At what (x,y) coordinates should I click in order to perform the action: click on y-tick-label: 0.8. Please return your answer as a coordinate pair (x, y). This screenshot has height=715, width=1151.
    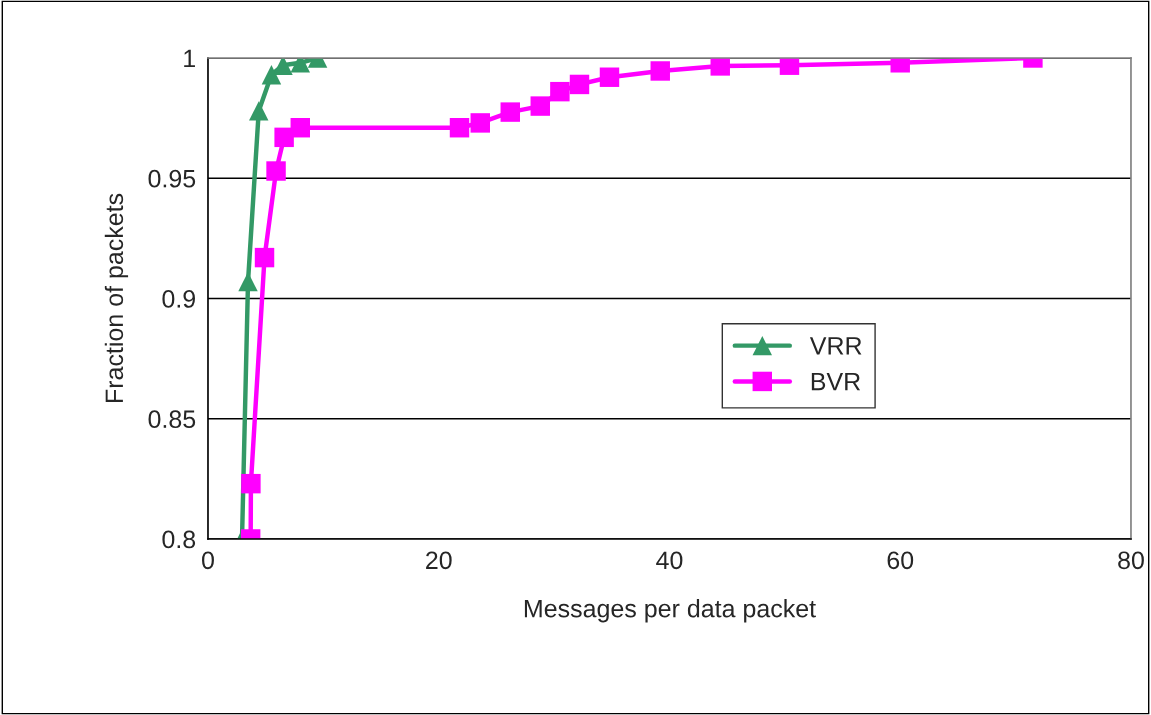
    Looking at the image, I should click on (179, 539).